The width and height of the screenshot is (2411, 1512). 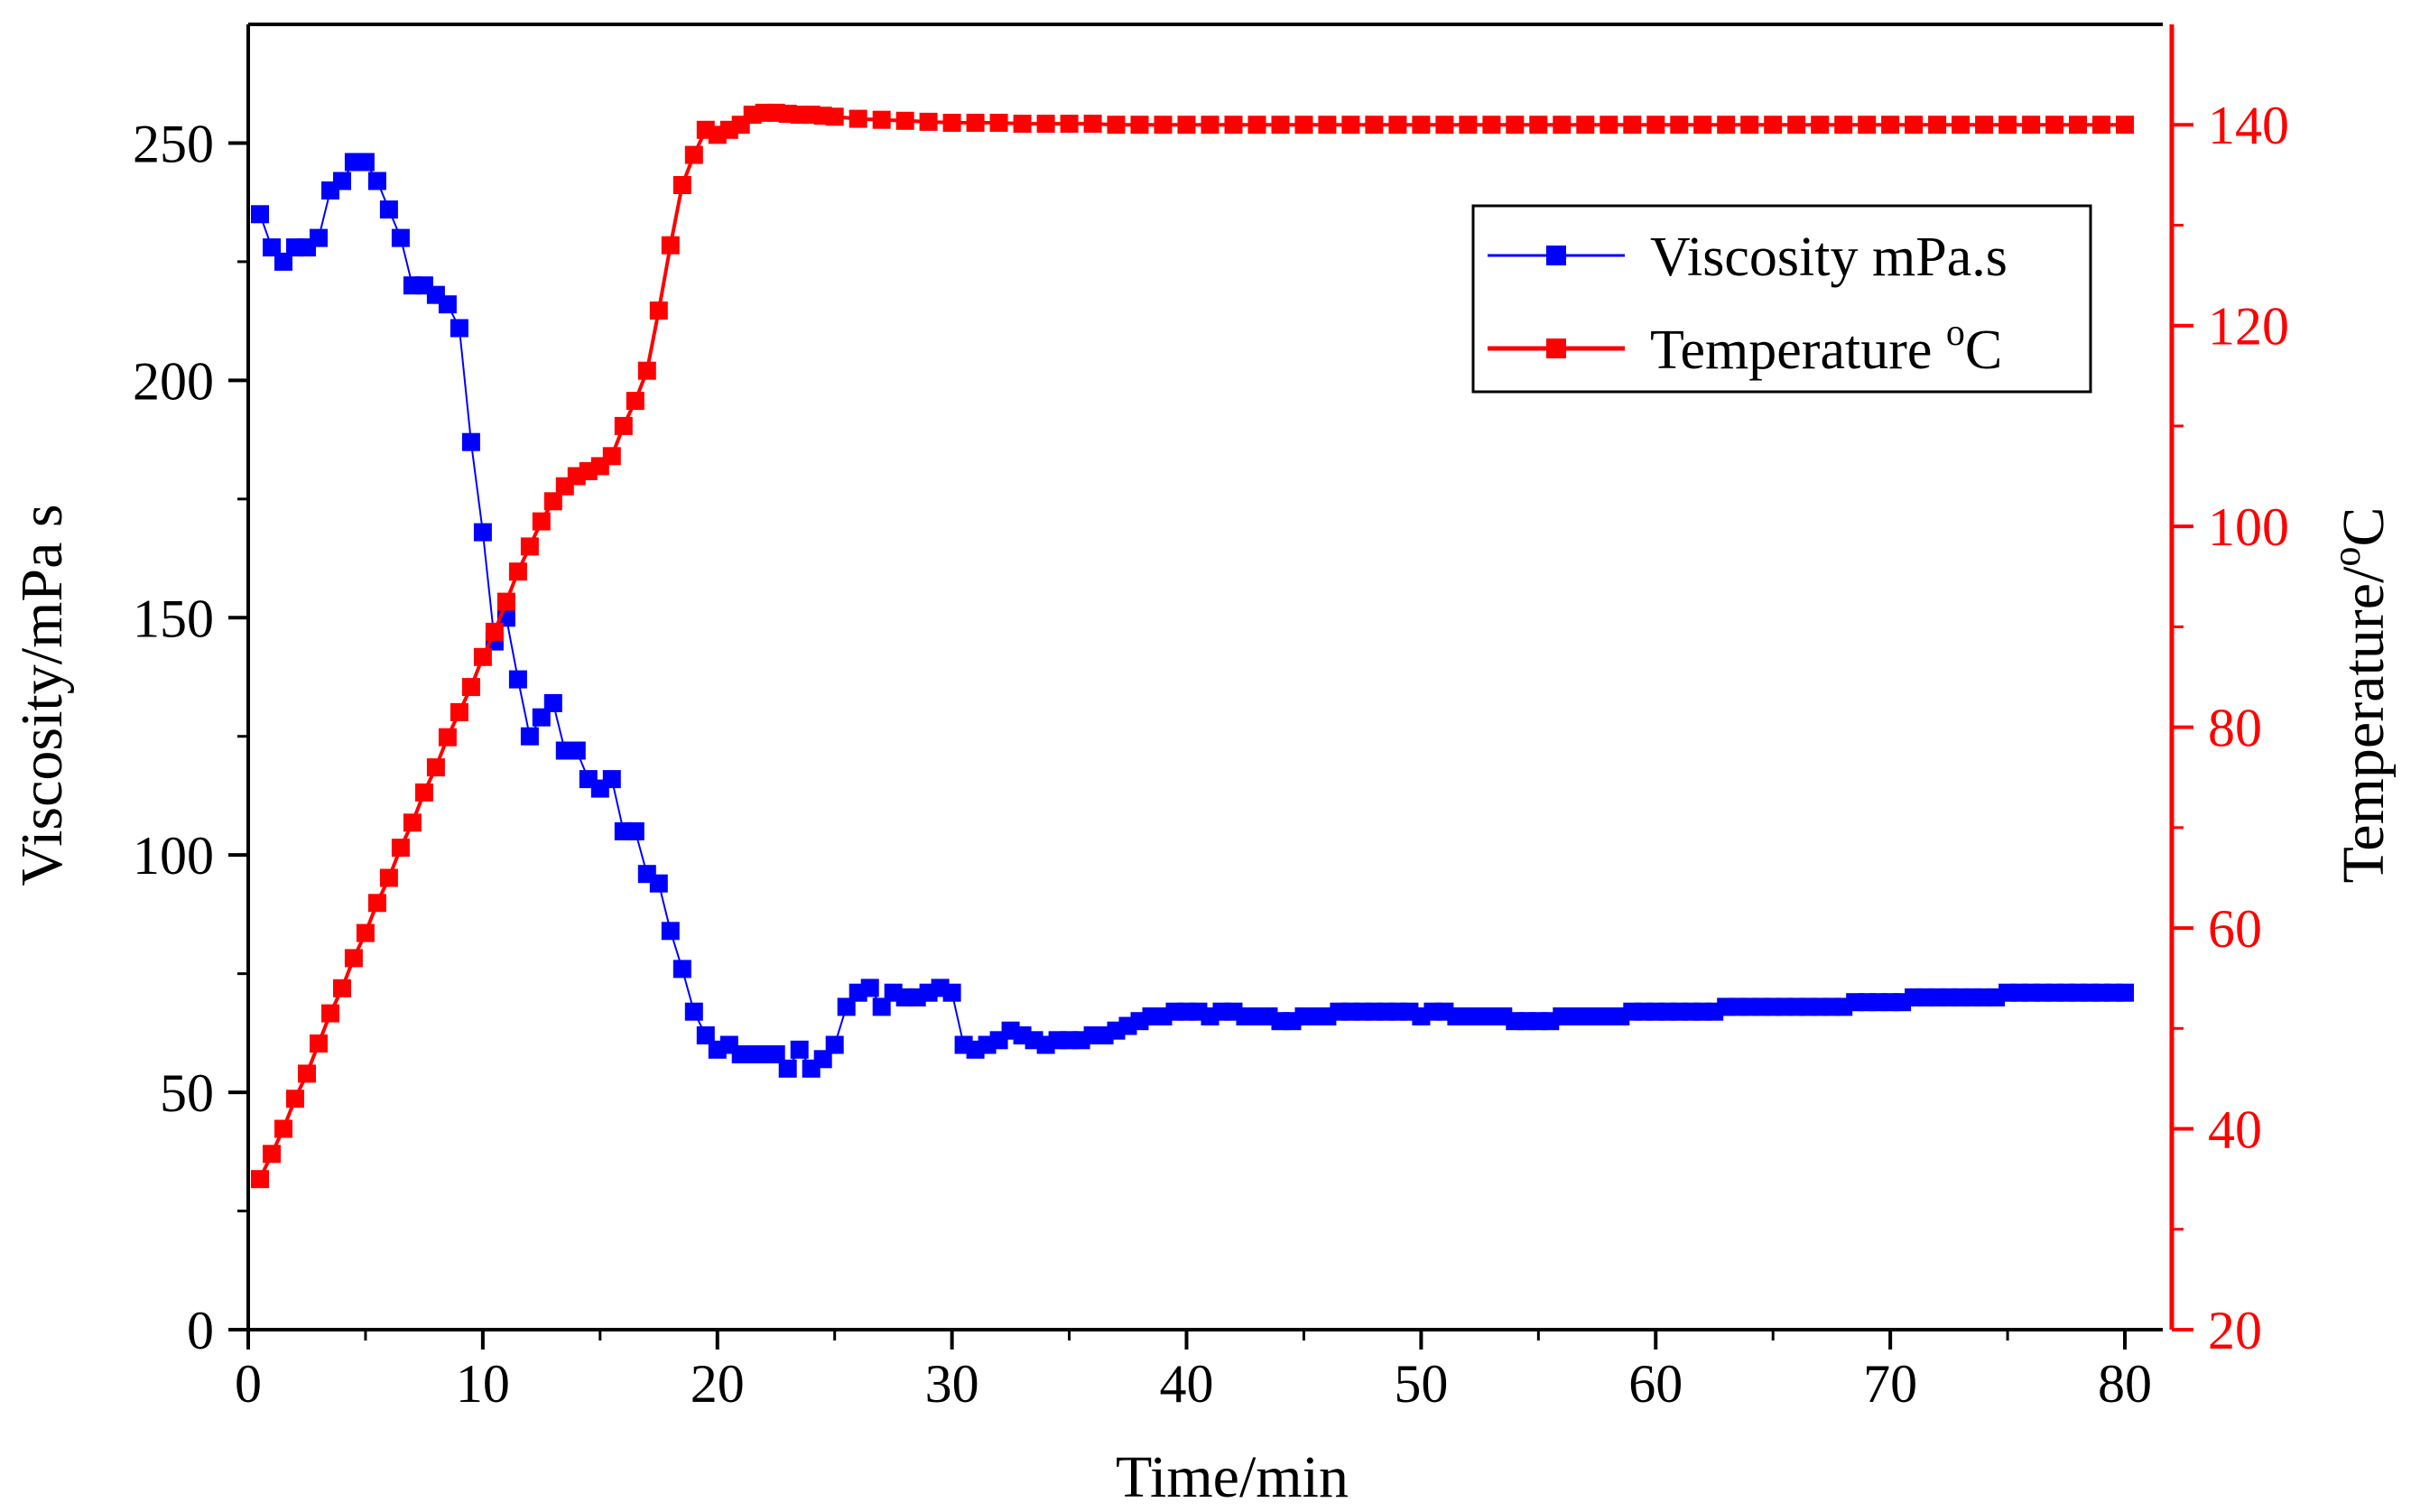 What do you see at coordinates (2364, 527) in the screenshot?
I see `right-y-axis-title-unit: C` at bounding box center [2364, 527].